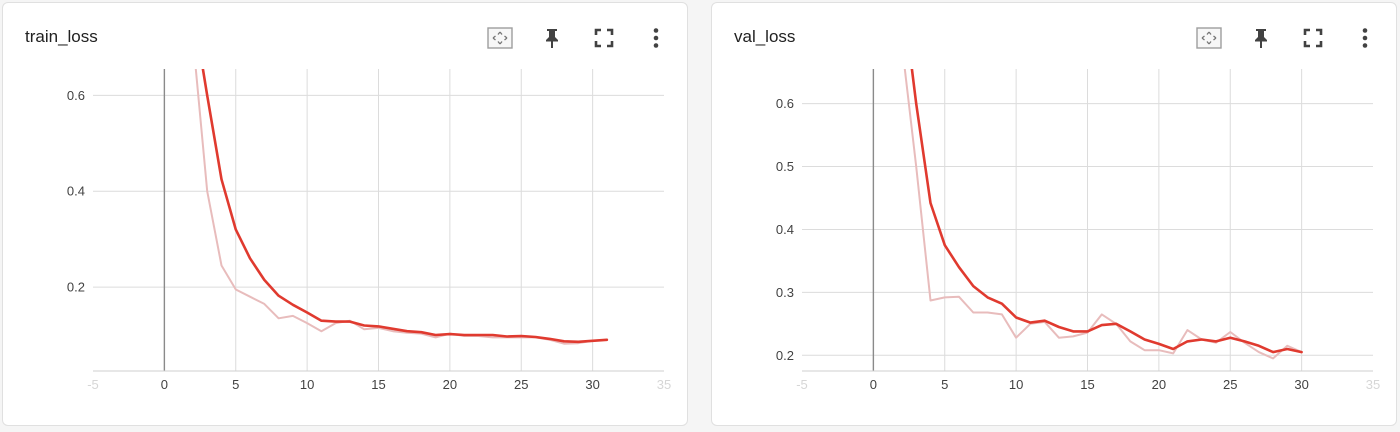 Image resolution: width=1400 pixels, height=432 pixels. What do you see at coordinates (61, 36) in the screenshot?
I see `chart-title: train_loss` at bounding box center [61, 36].